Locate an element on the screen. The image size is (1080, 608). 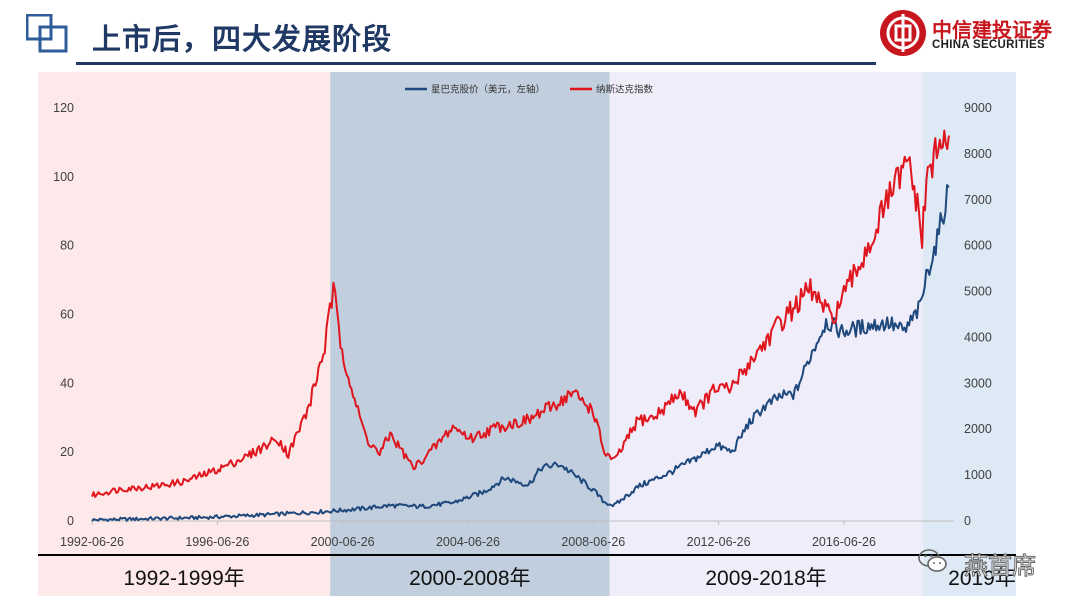
watermark-text: 燕首席 is located at coordinates (1000, 566).